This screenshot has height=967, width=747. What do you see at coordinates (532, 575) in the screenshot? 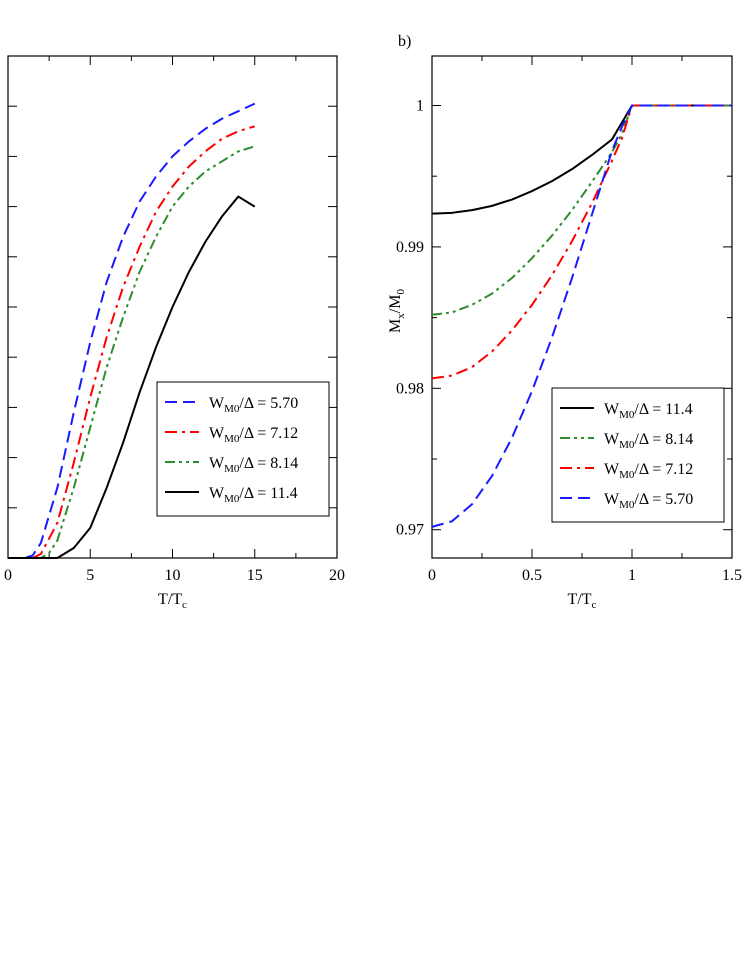
I see `x-tick-label: 0.5` at bounding box center [532, 575].